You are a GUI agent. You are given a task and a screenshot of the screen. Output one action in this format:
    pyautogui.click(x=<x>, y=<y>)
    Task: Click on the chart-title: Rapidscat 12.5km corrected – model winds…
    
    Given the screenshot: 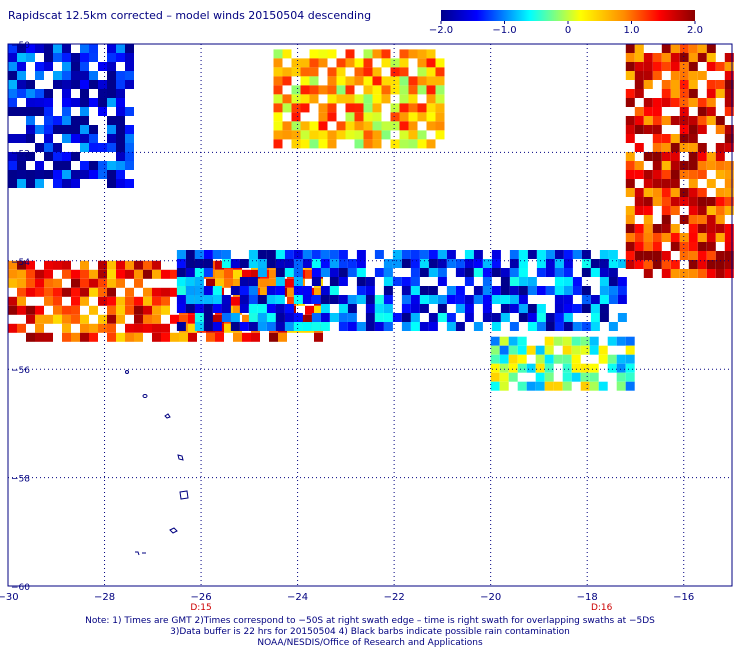 What is the action you would take?
    pyautogui.click(x=190, y=15)
    